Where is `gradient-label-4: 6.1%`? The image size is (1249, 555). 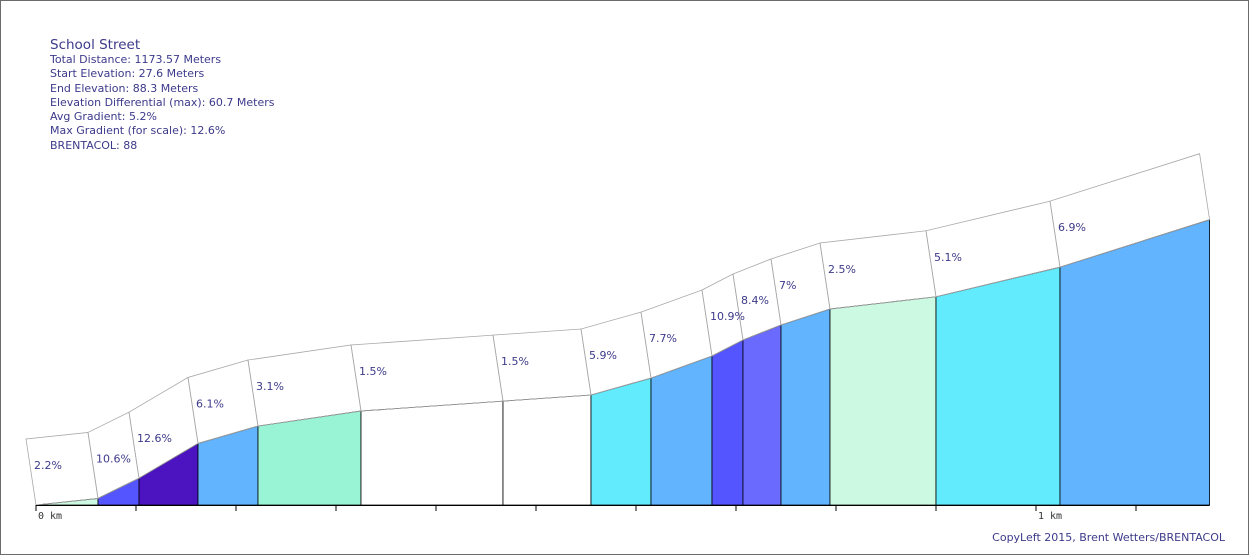
gradient-label-4: 6.1% is located at coordinates (210, 403).